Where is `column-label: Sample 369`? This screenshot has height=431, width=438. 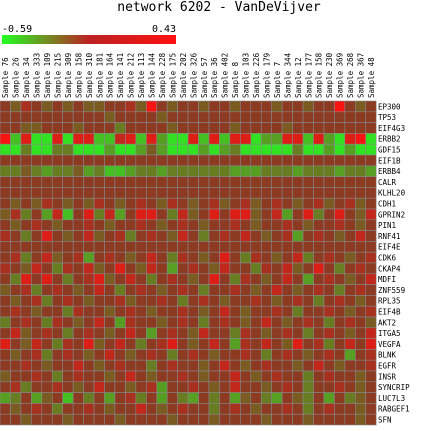 column-label: Sample 369 is located at coordinates (340, 75).